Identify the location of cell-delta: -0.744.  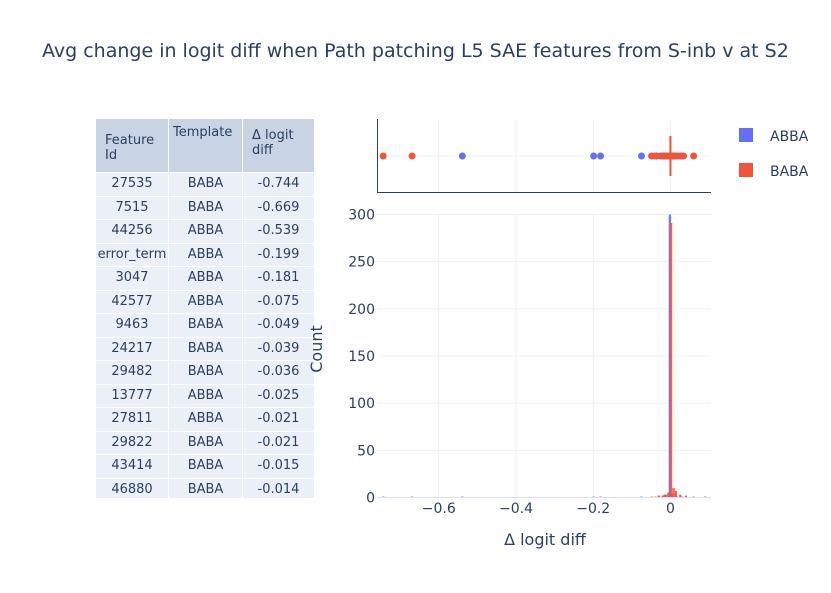
(279, 184).